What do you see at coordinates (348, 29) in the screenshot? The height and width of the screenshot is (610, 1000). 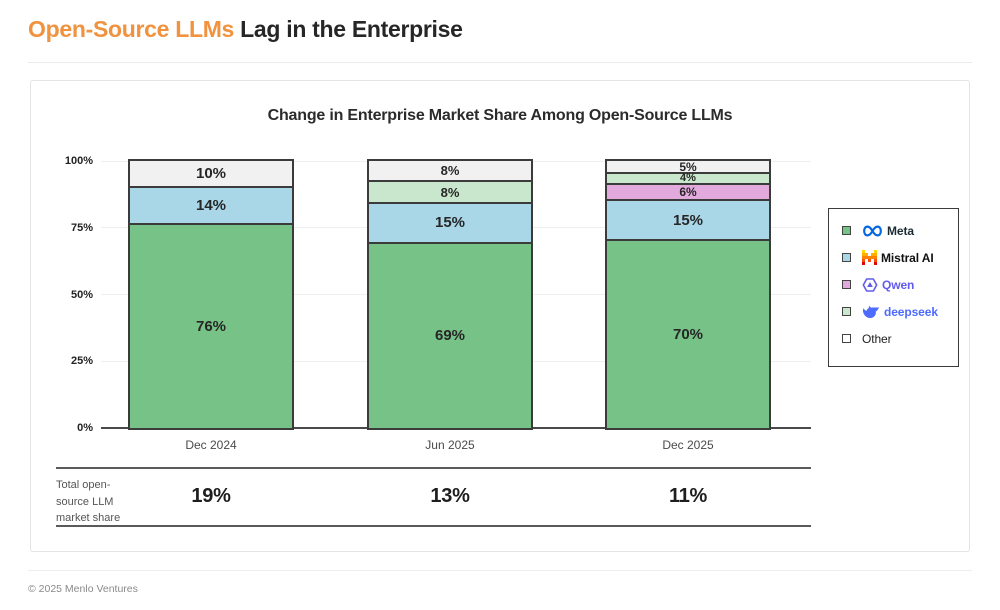 I see `page-title-rest: Lag in the Enterprise` at bounding box center [348, 29].